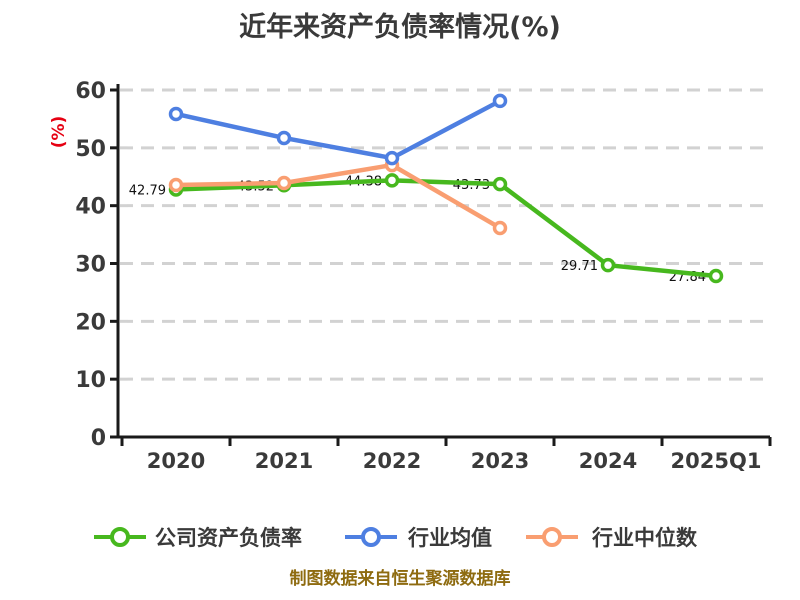 The height and width of the screenshot is (600, 800). I want to click on y-tick-label: 10, so click(90, 380).